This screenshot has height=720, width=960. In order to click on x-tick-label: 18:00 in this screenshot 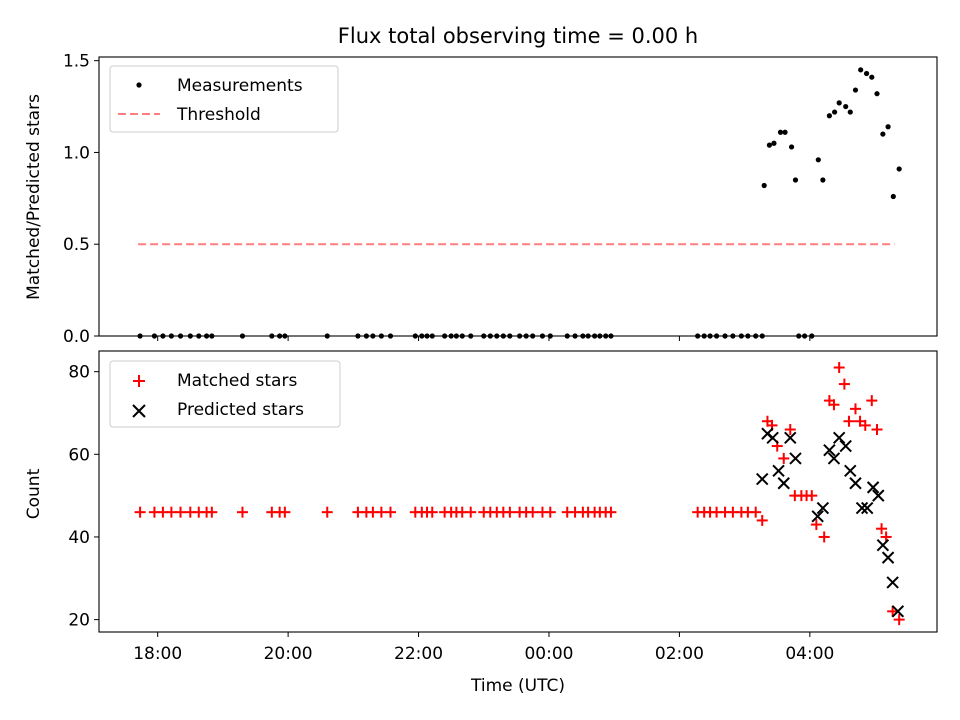, I will do `click(157, 654)`.